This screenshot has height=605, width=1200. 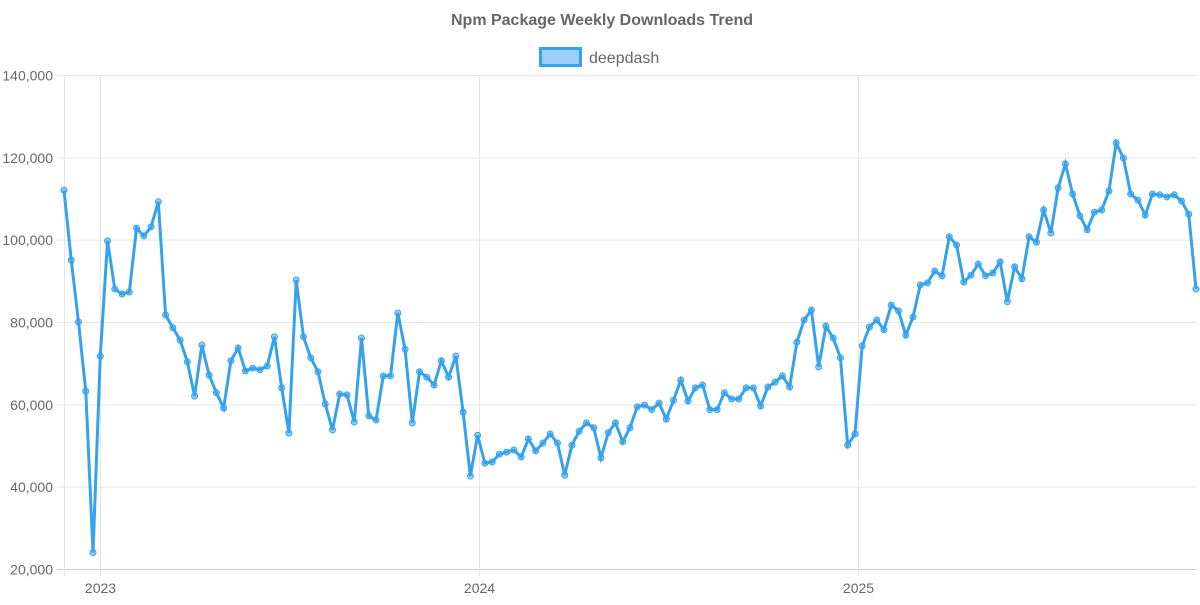 What do you see at coordinates (27, 158) in the screenshot?
I see `y-tick-label: 120,000` at bounding box center [27, 158].